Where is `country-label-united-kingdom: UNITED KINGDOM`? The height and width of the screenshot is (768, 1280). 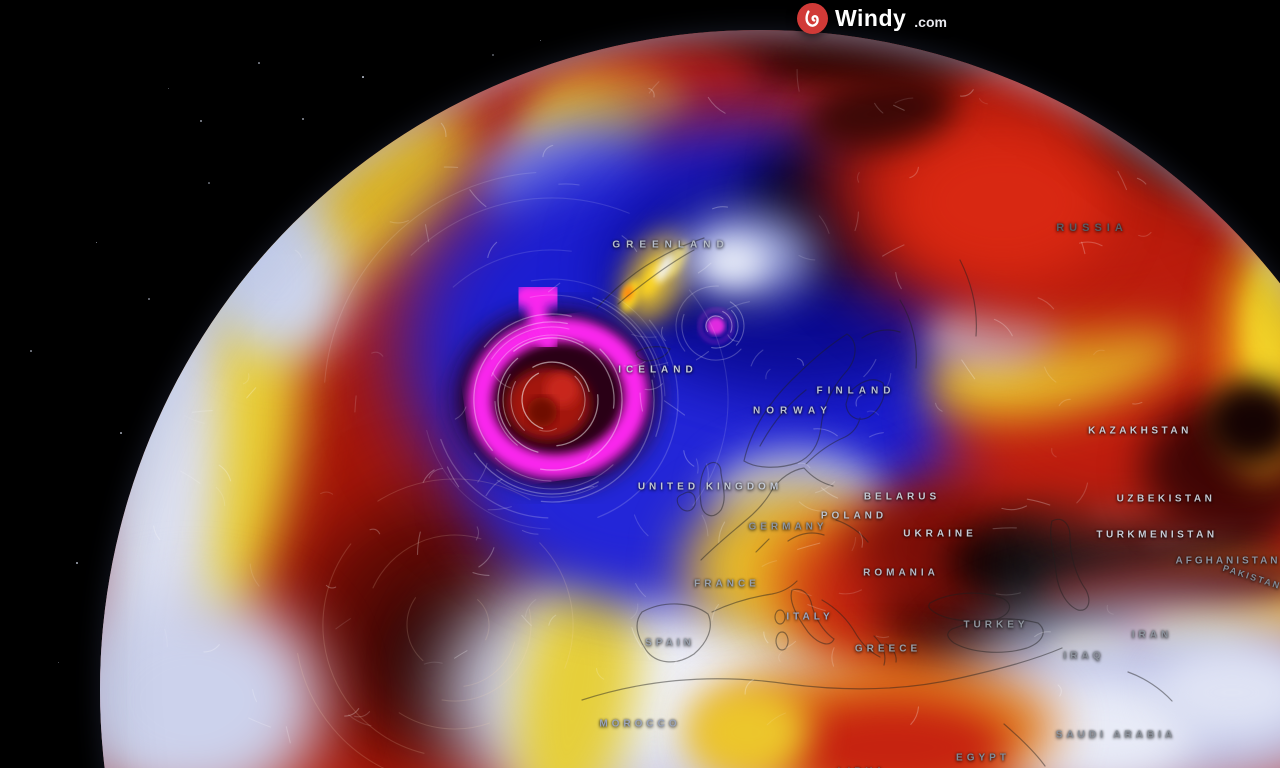 country-label-united-kingdom: UNITED KINGDOM is located at coordinates (710, 487).